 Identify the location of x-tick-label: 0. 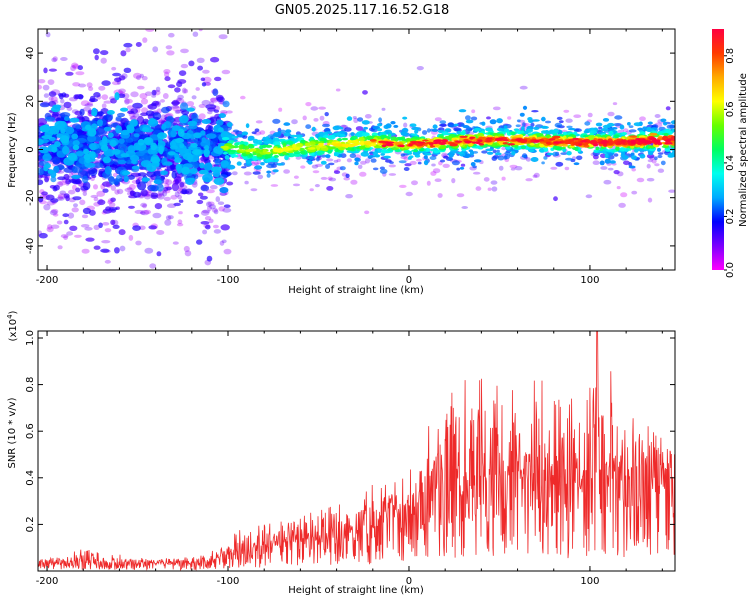
(409, 581).